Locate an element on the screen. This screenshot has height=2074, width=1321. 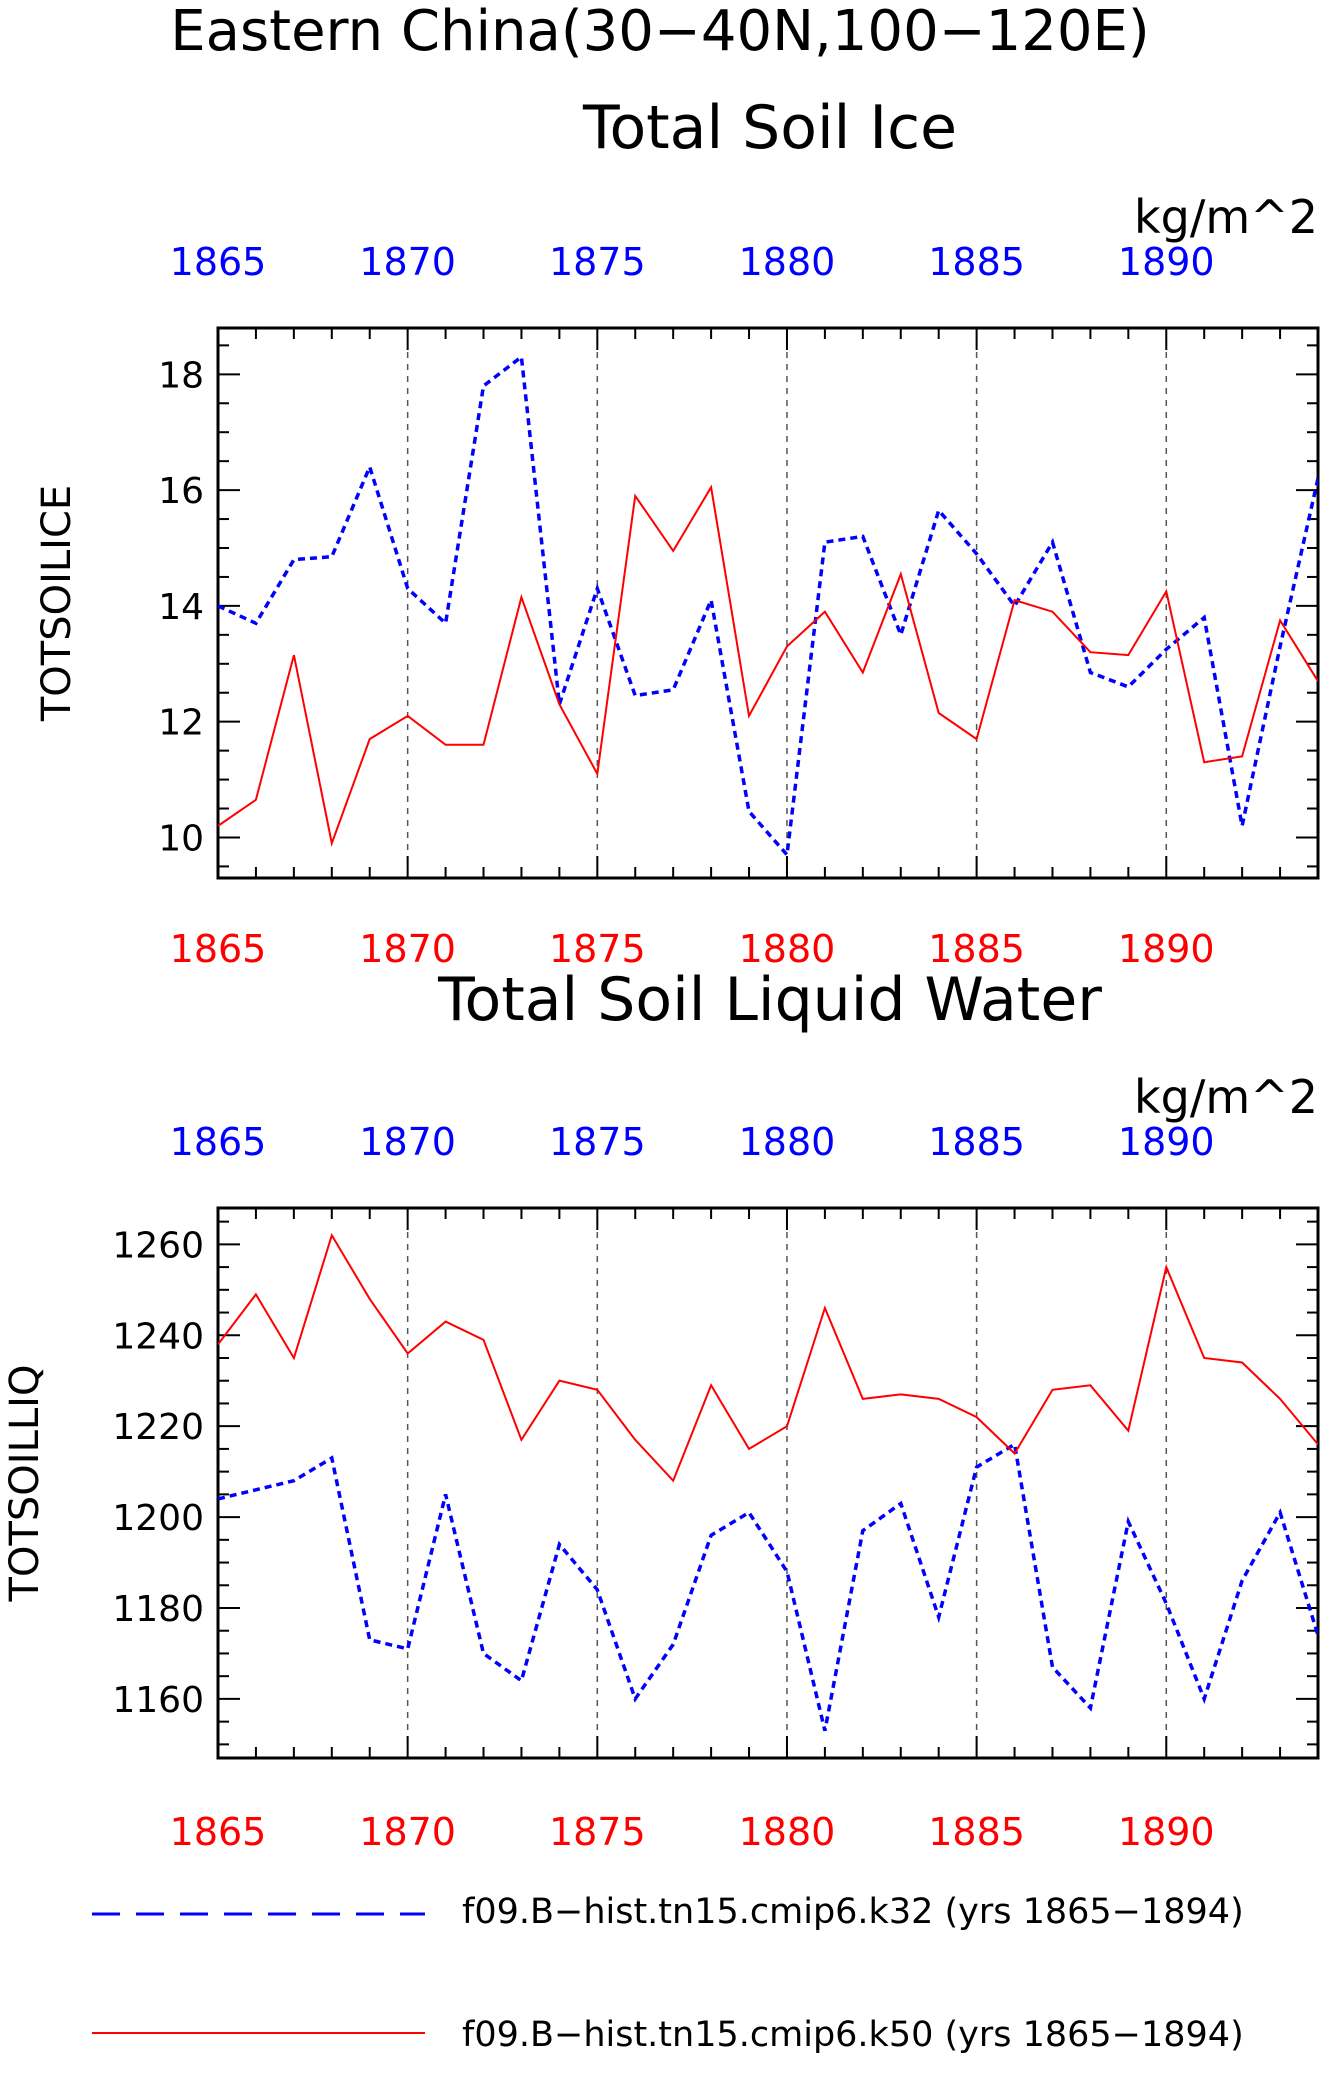
y-tick-label: 16 is located at coordinates (181, 491).